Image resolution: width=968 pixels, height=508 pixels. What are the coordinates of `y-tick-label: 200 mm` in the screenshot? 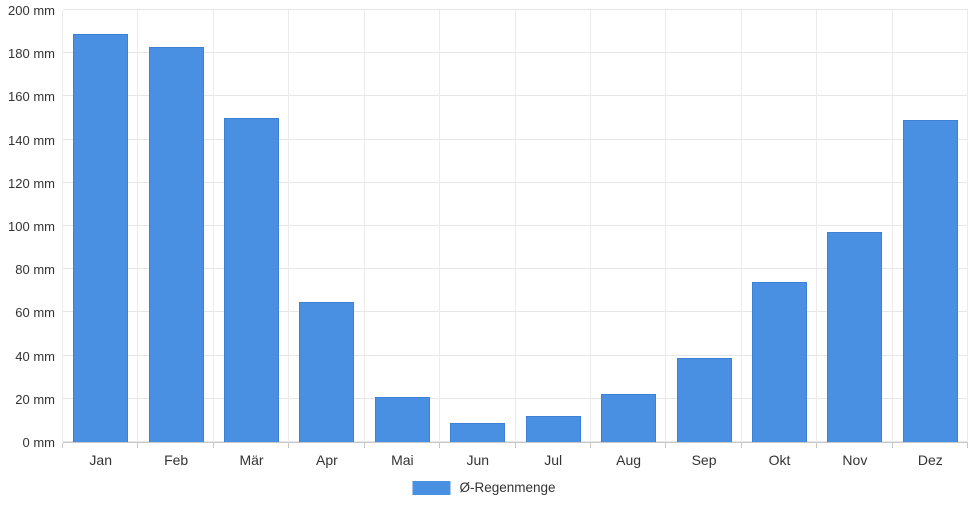 It's located at (31, 10).